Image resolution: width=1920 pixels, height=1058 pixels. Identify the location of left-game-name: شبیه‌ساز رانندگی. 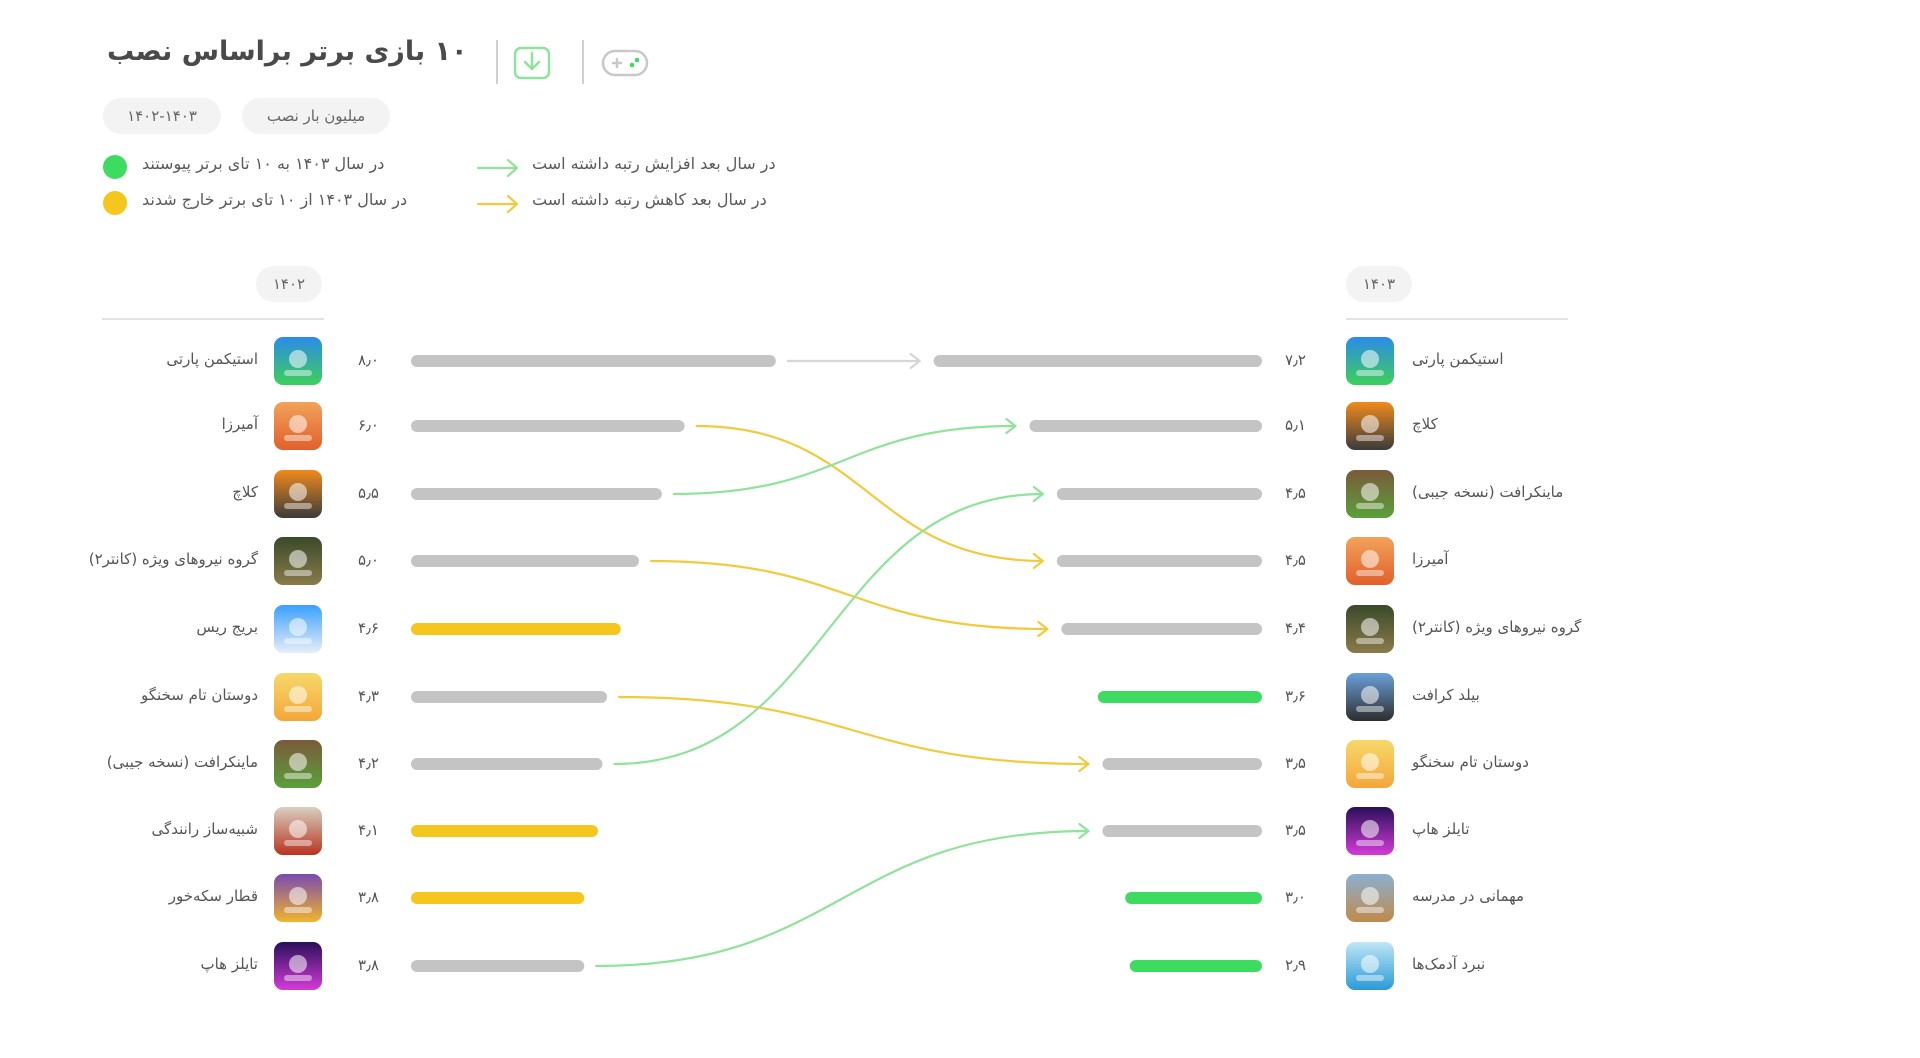
(204, 829).